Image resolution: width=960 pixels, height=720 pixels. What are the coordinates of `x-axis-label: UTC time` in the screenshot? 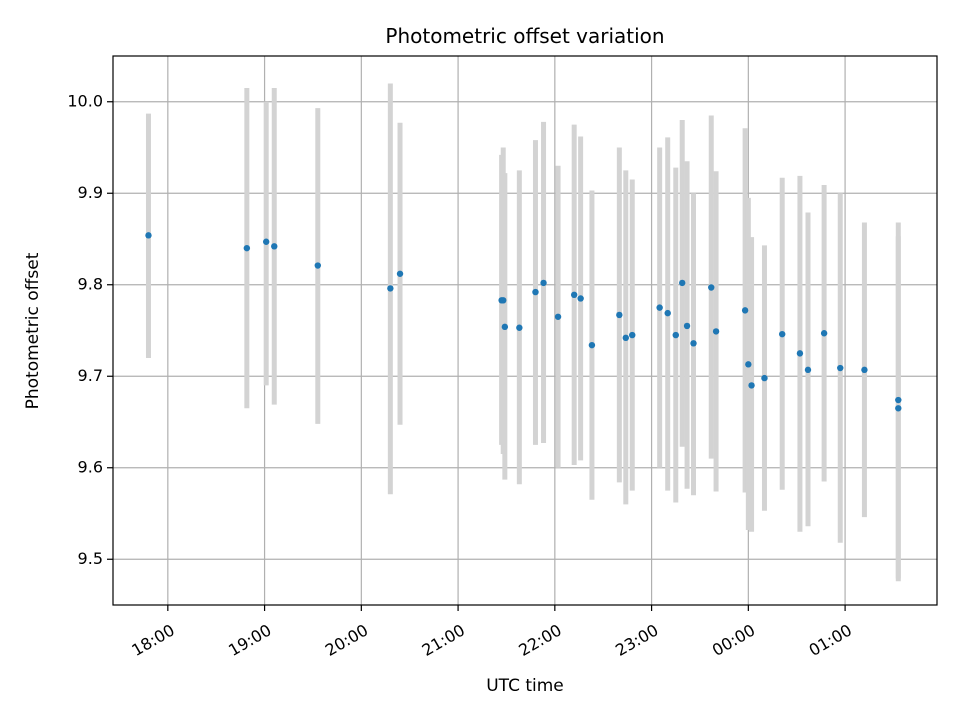 It's located at (525, 686).